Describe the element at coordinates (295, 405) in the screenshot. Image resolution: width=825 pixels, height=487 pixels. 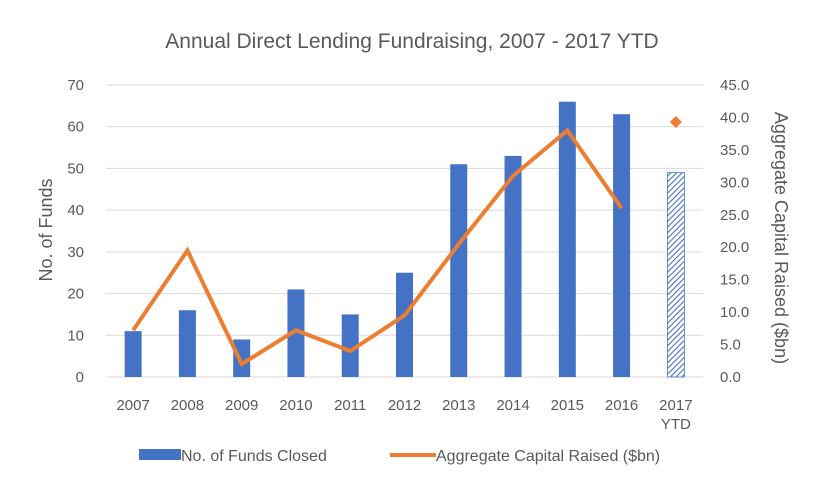
I see `x-tick-label: 2010` at that location.